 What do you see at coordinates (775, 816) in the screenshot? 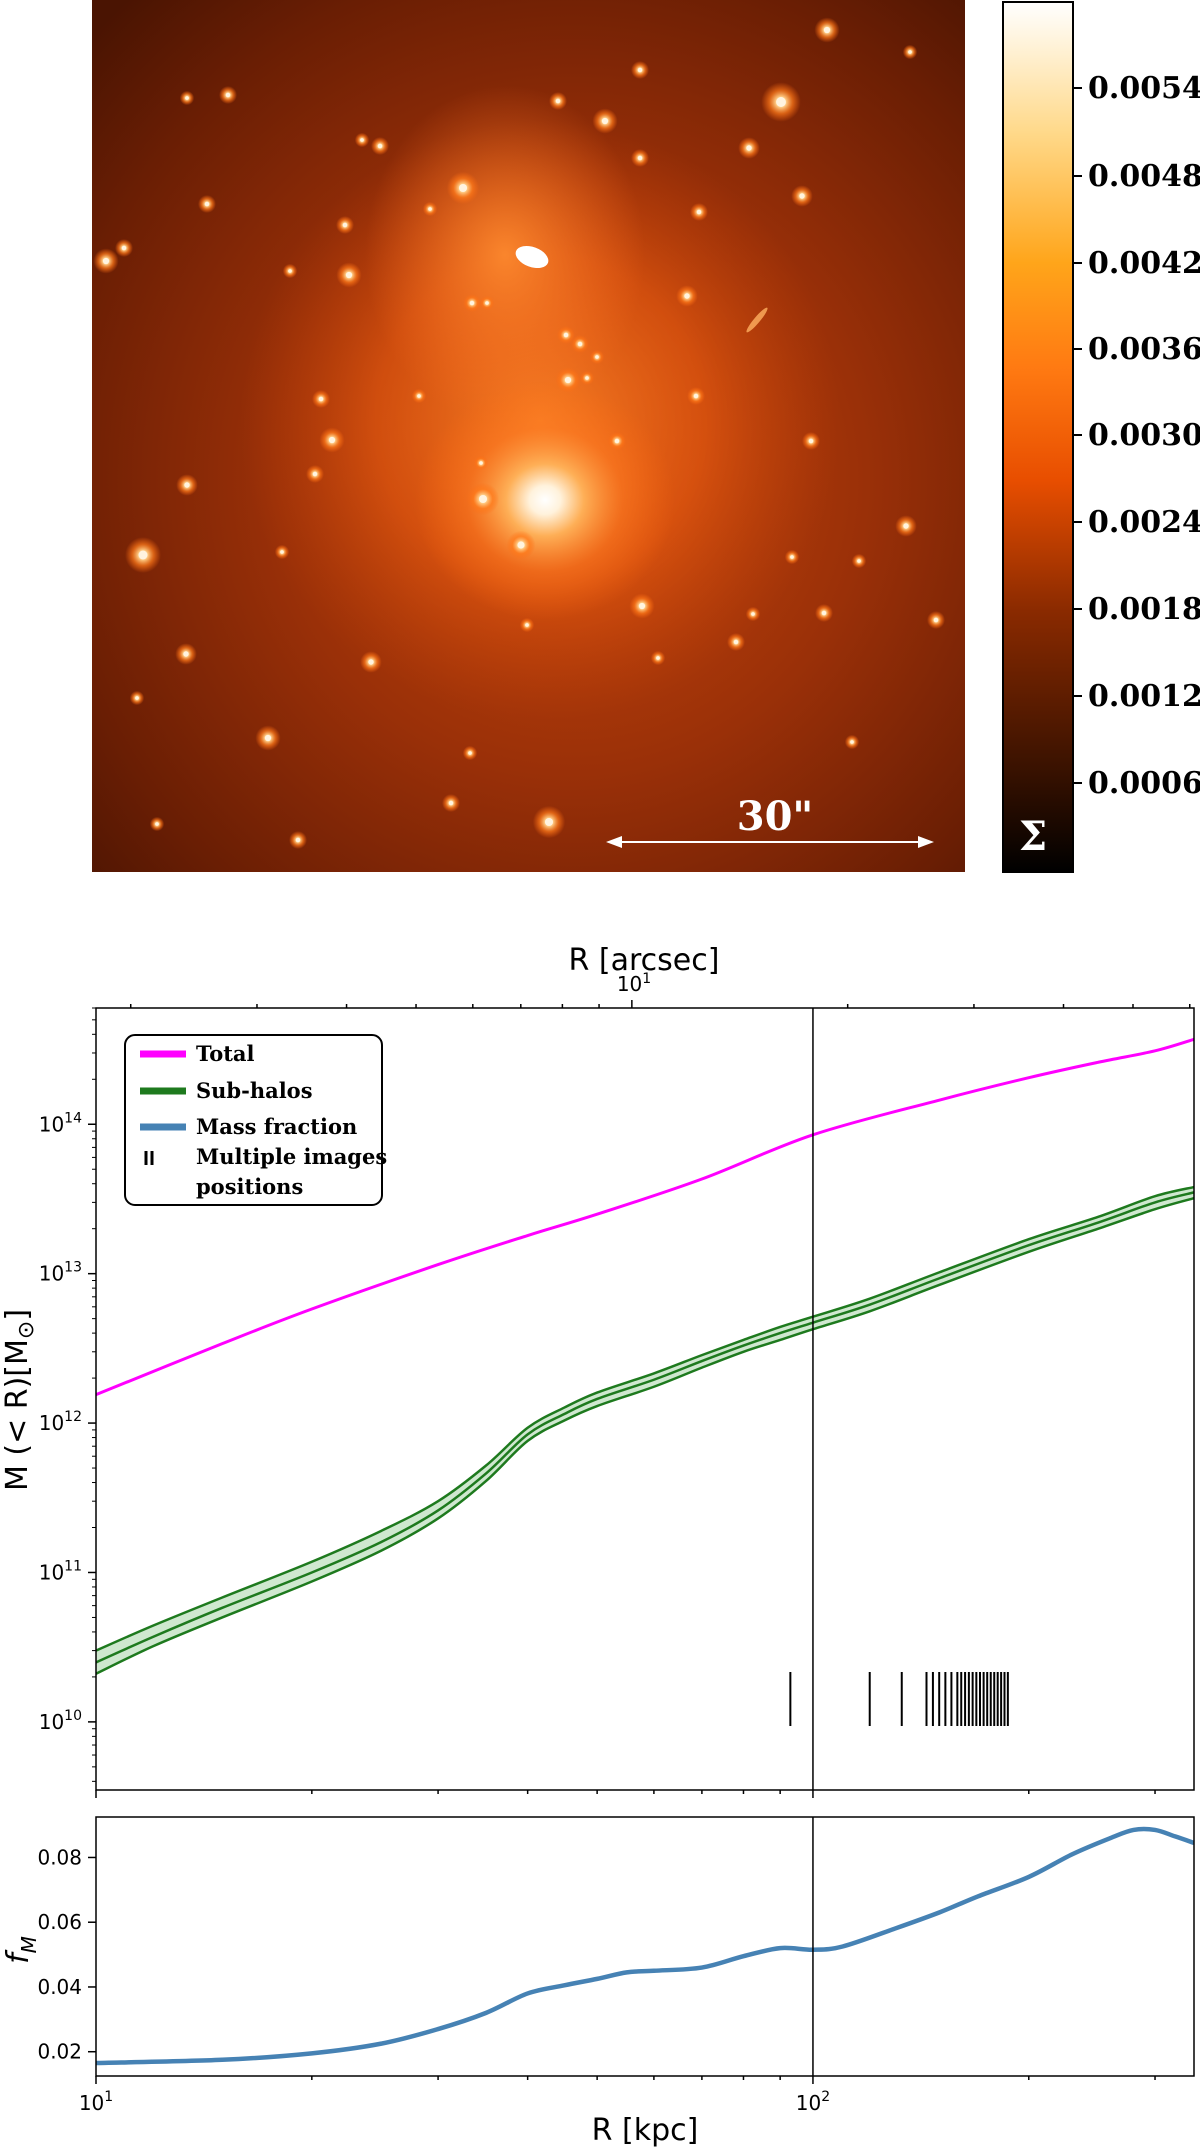
I see `scale-bar-label: 30"` at bounding box center [775, 816].